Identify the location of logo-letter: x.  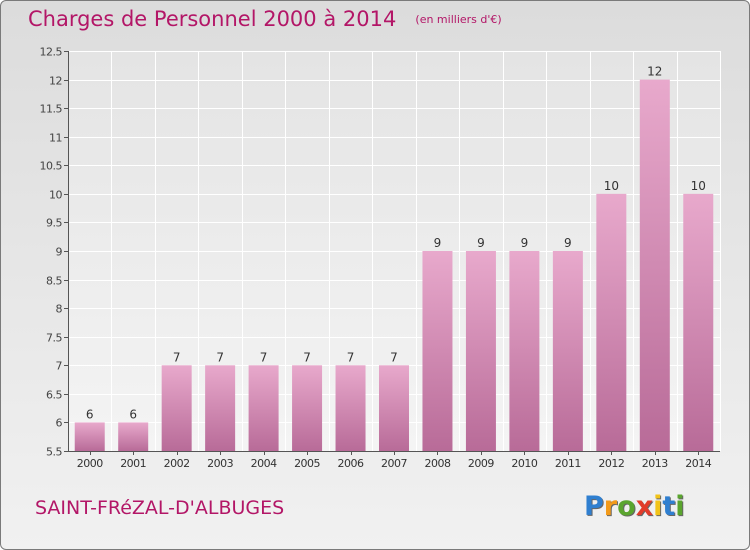
(644, 506).